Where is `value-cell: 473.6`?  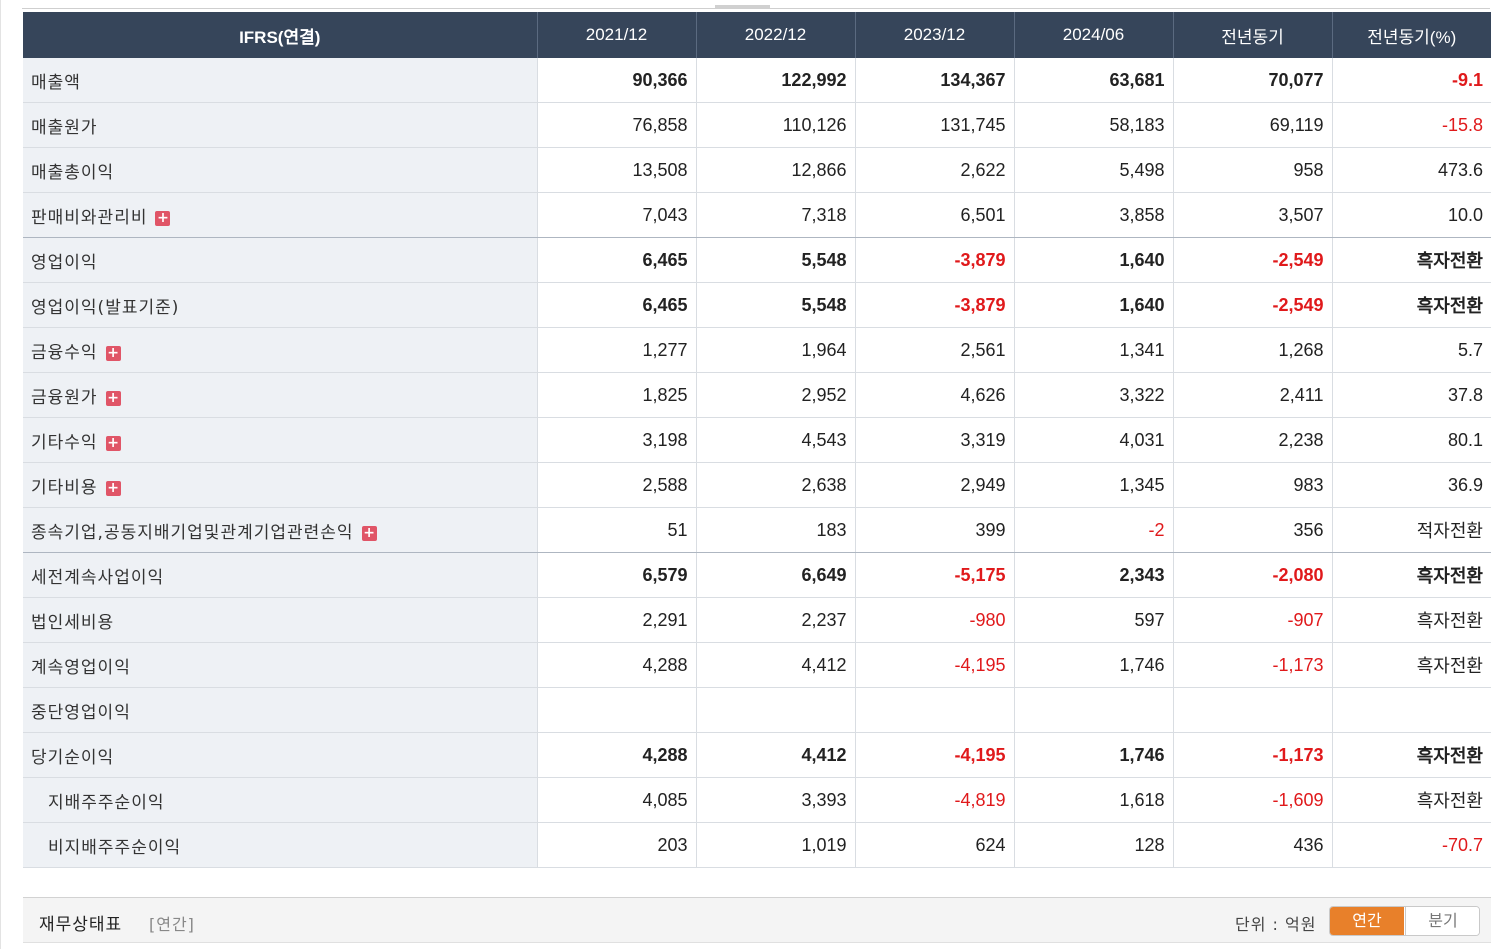
value-cell: 473.6 is located at coordinates (1411, 170).